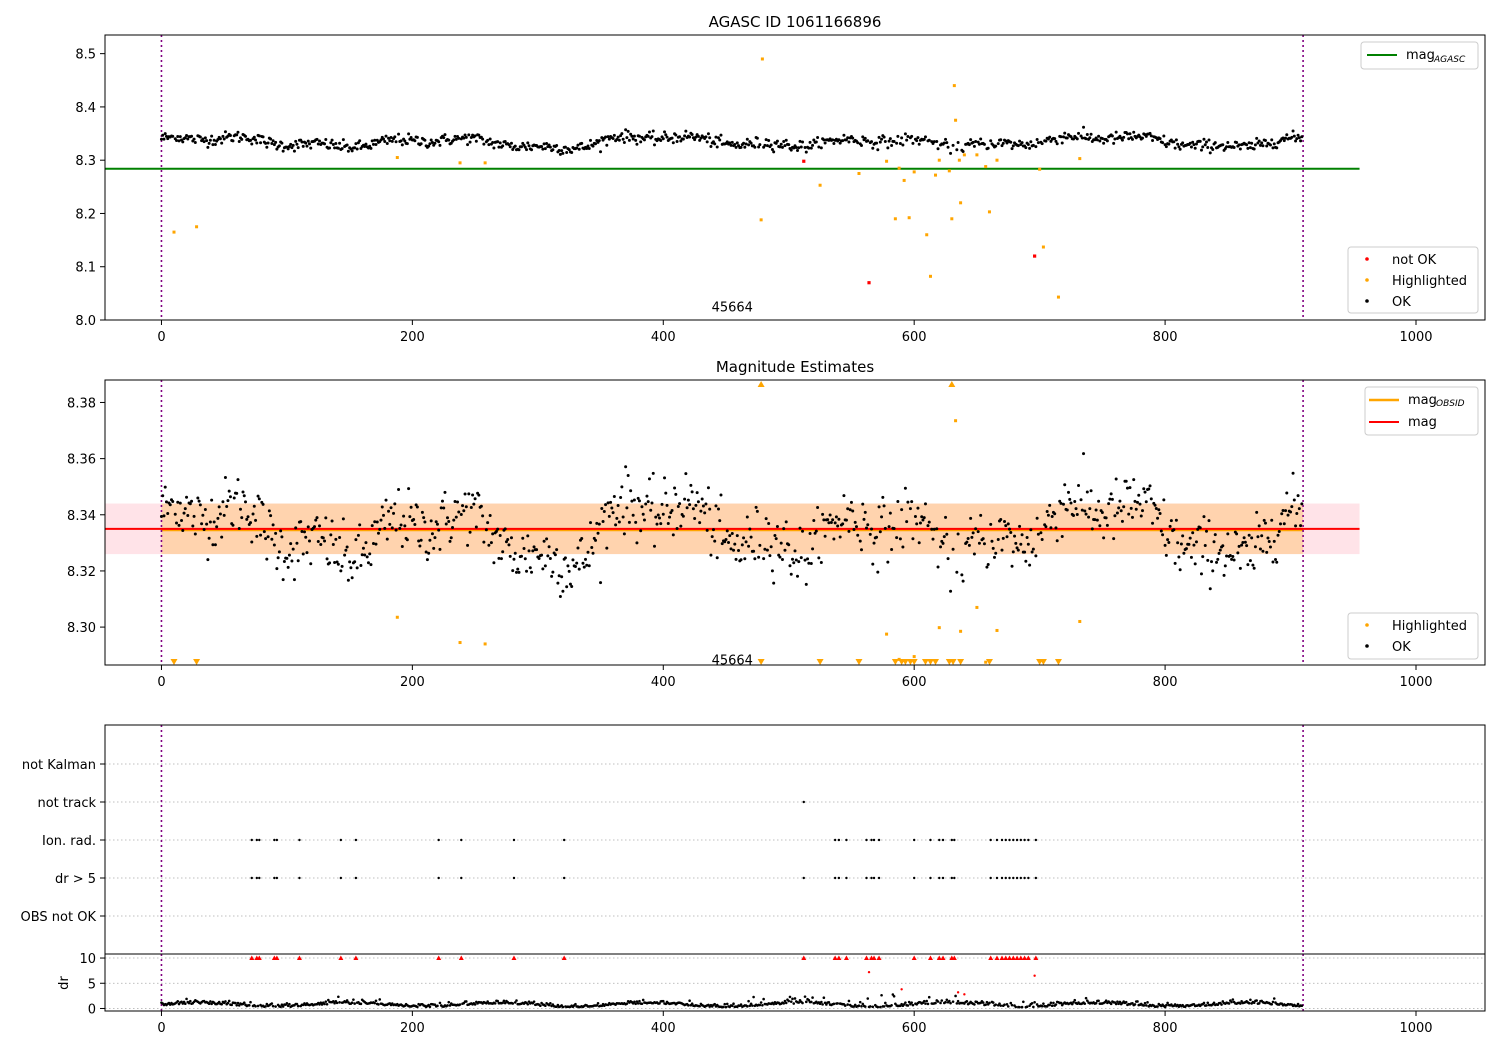 Image resolution: width=1500 pixels, height=1050 pixels. I want to click on flag-category-label: Ion. rad., so click(69, 841).